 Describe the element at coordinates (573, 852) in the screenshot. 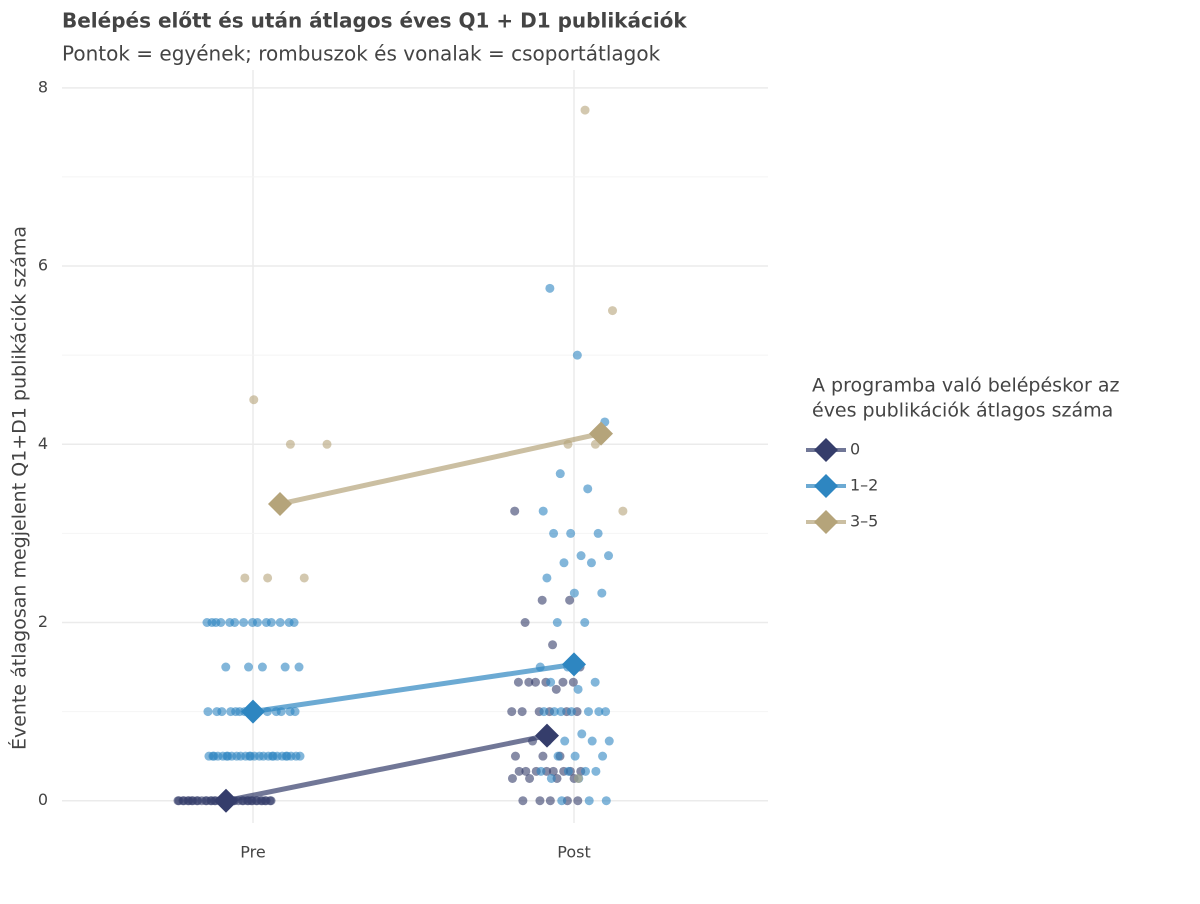

I see `x-tick-label: Post` at that location.